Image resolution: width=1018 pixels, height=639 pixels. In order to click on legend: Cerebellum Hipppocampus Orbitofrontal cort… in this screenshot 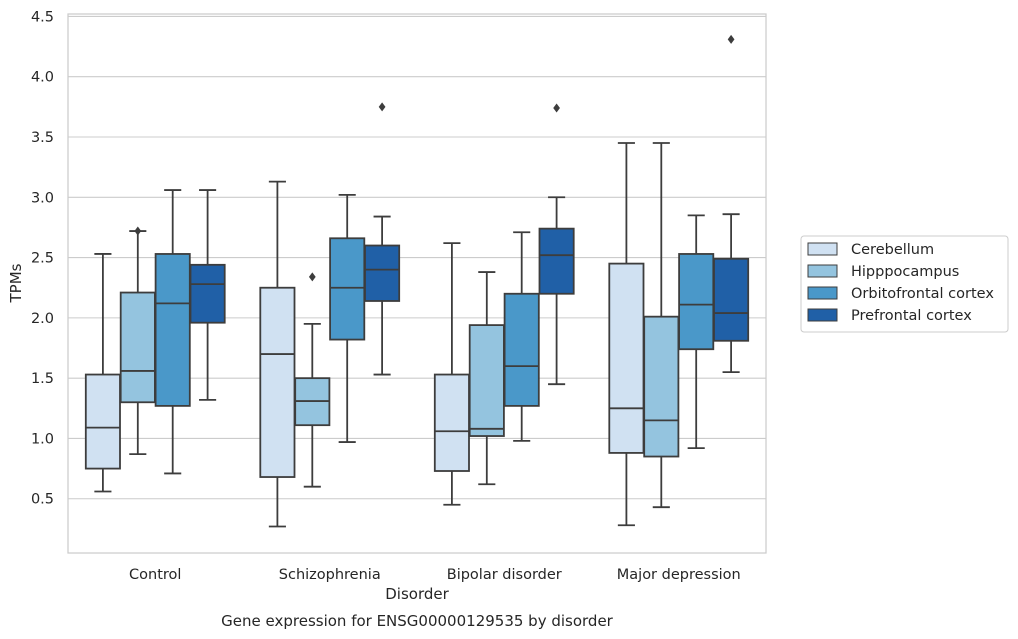, I will do `click(904, 284)`.